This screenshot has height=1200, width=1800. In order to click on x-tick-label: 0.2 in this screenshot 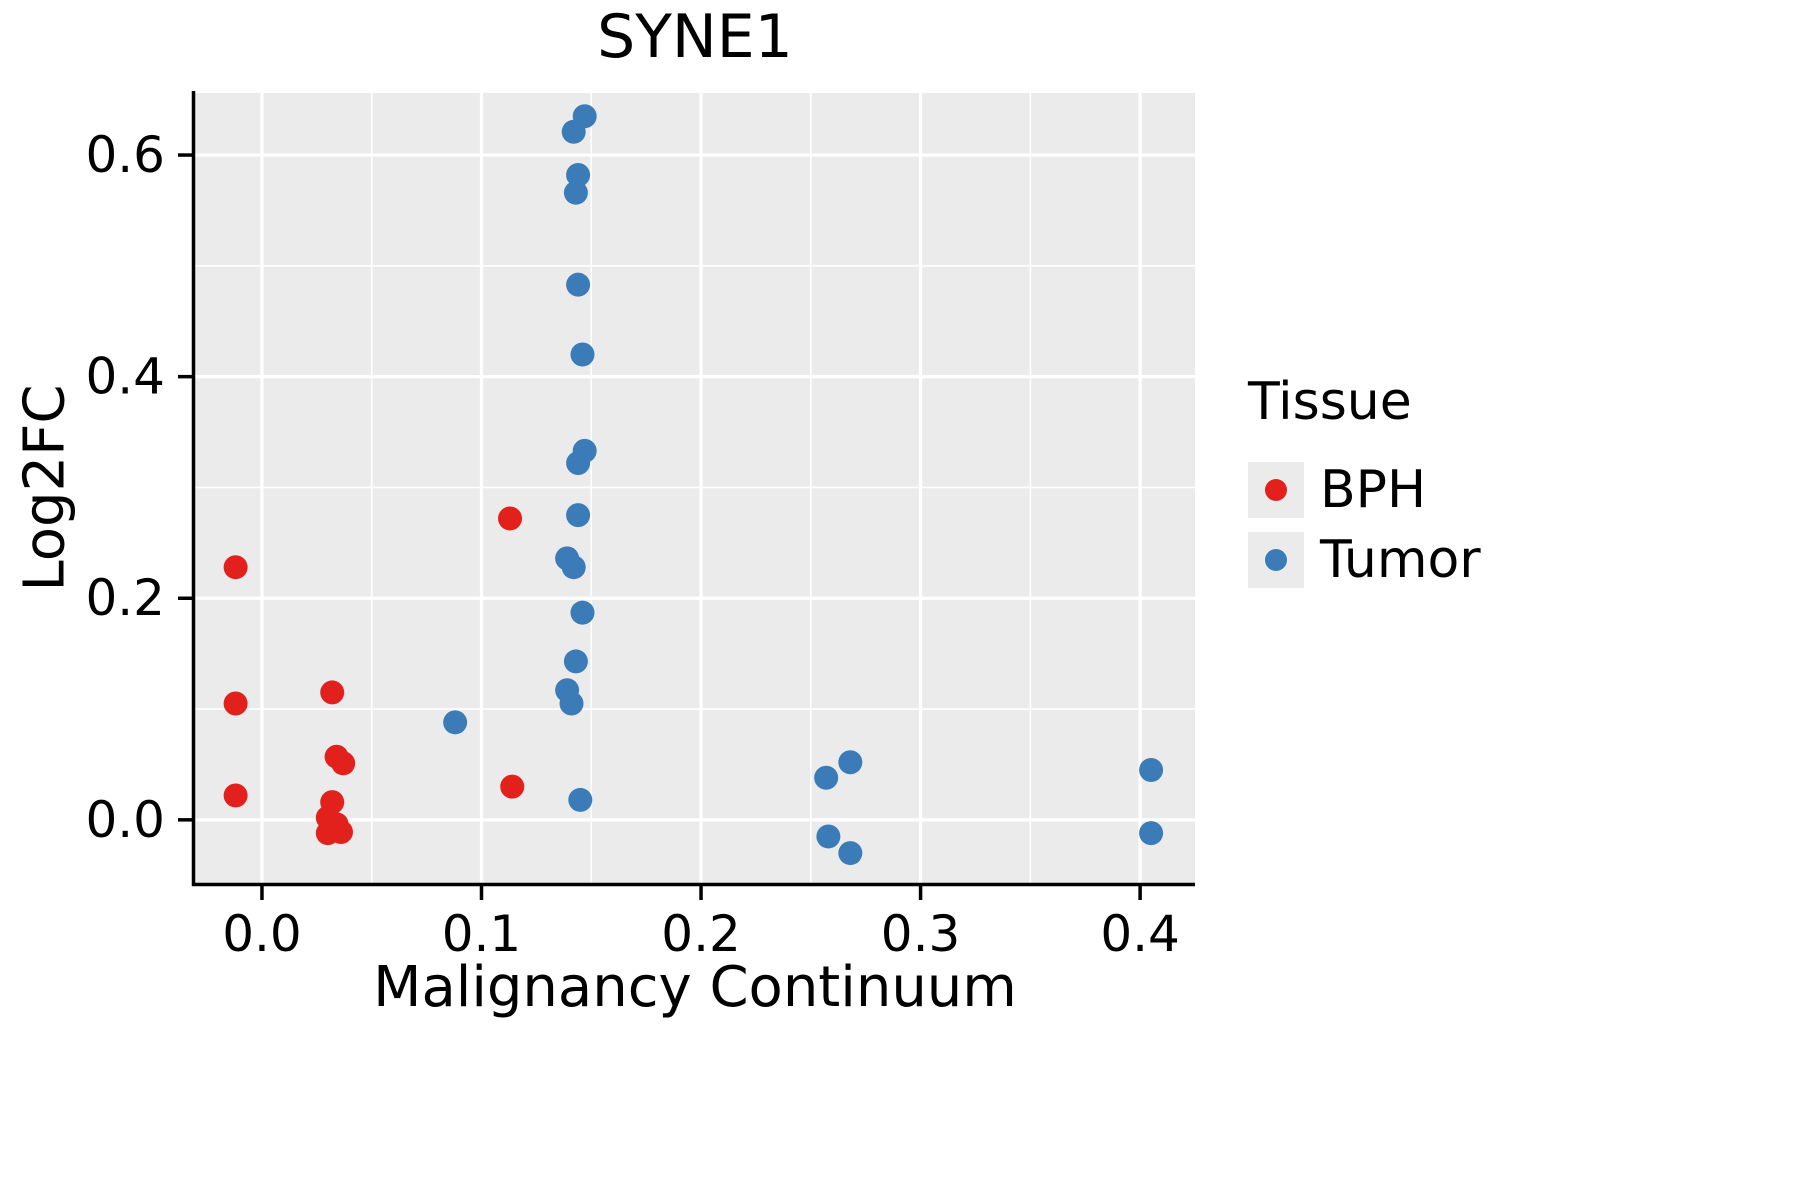, I will do `click(701, 934)`.